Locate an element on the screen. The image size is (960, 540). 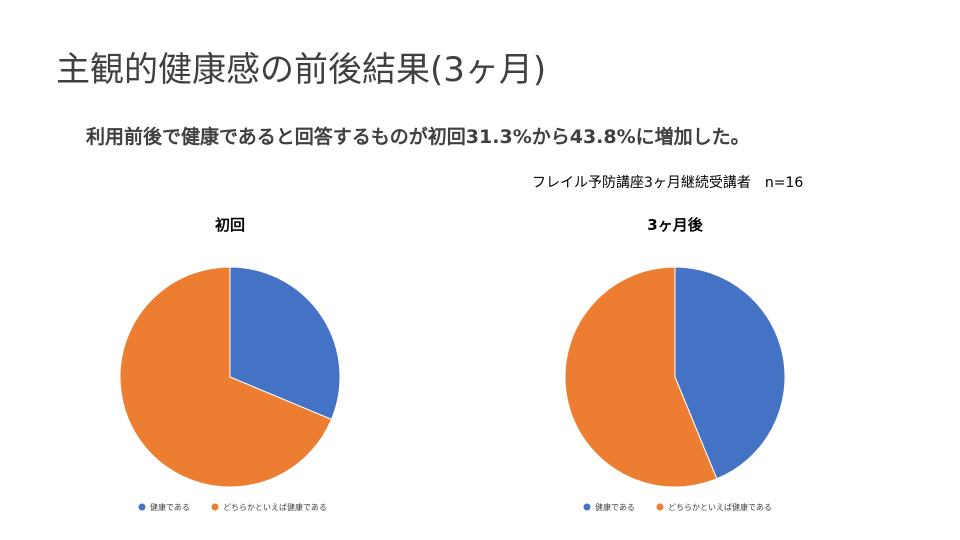
chart-title: 初回 is located at coordinates (230, 225).